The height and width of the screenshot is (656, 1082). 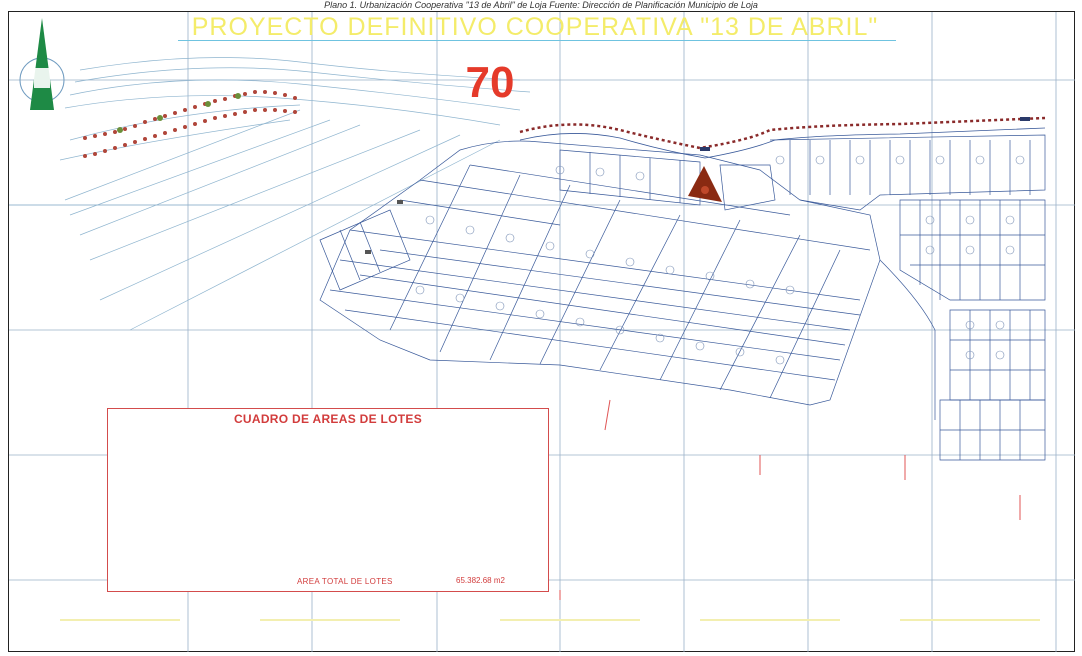 What do you see at coordinates (345, 581) in the screenshot?
I see `total-area-label: AREA TOTAL DE LOTES` at bounding box center [345, 581].